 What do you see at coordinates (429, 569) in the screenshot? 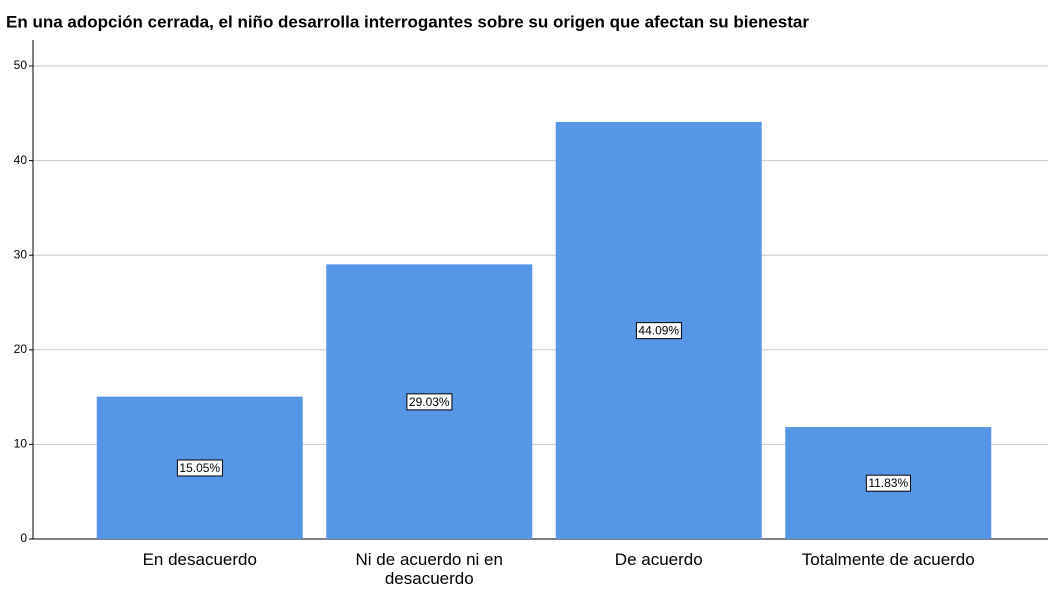
I see `x-tick-label: Ni de acuerdo ni en desacuerdo` at bounding box center [429, 569].